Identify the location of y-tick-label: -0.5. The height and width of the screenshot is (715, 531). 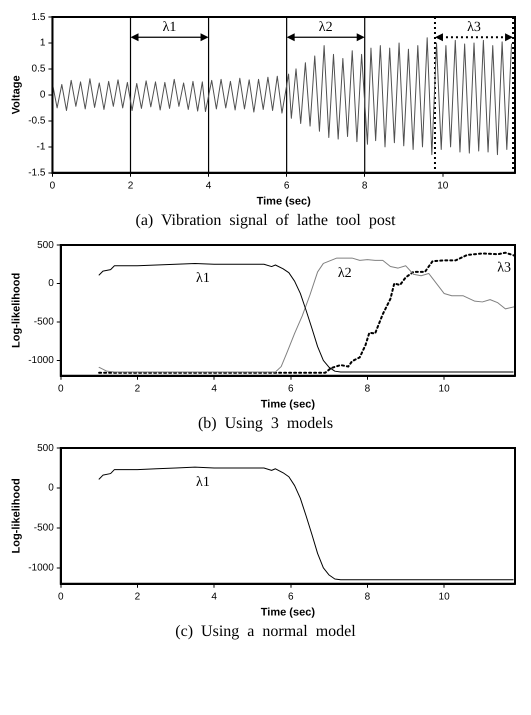
(37, 121).